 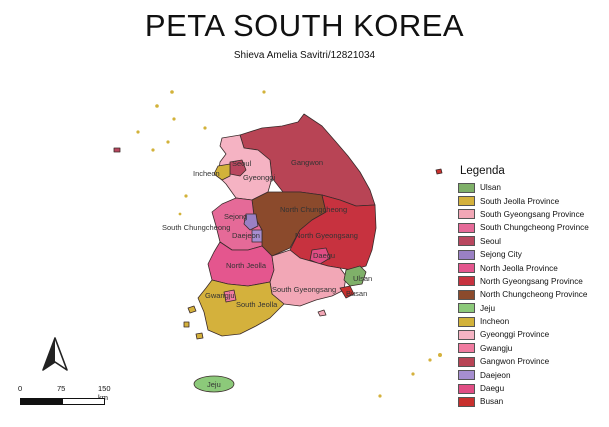 I want to click on label-daegu: Daegu, so click(x=324, y=255).